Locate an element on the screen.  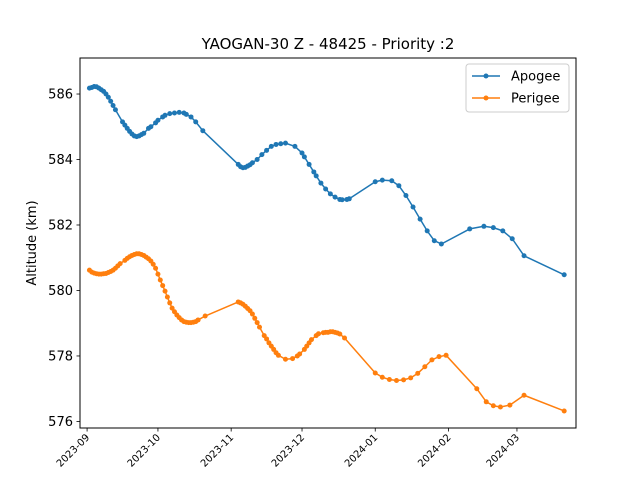
x-tick-label: 2023-11 is located at coordinates (217, 450).